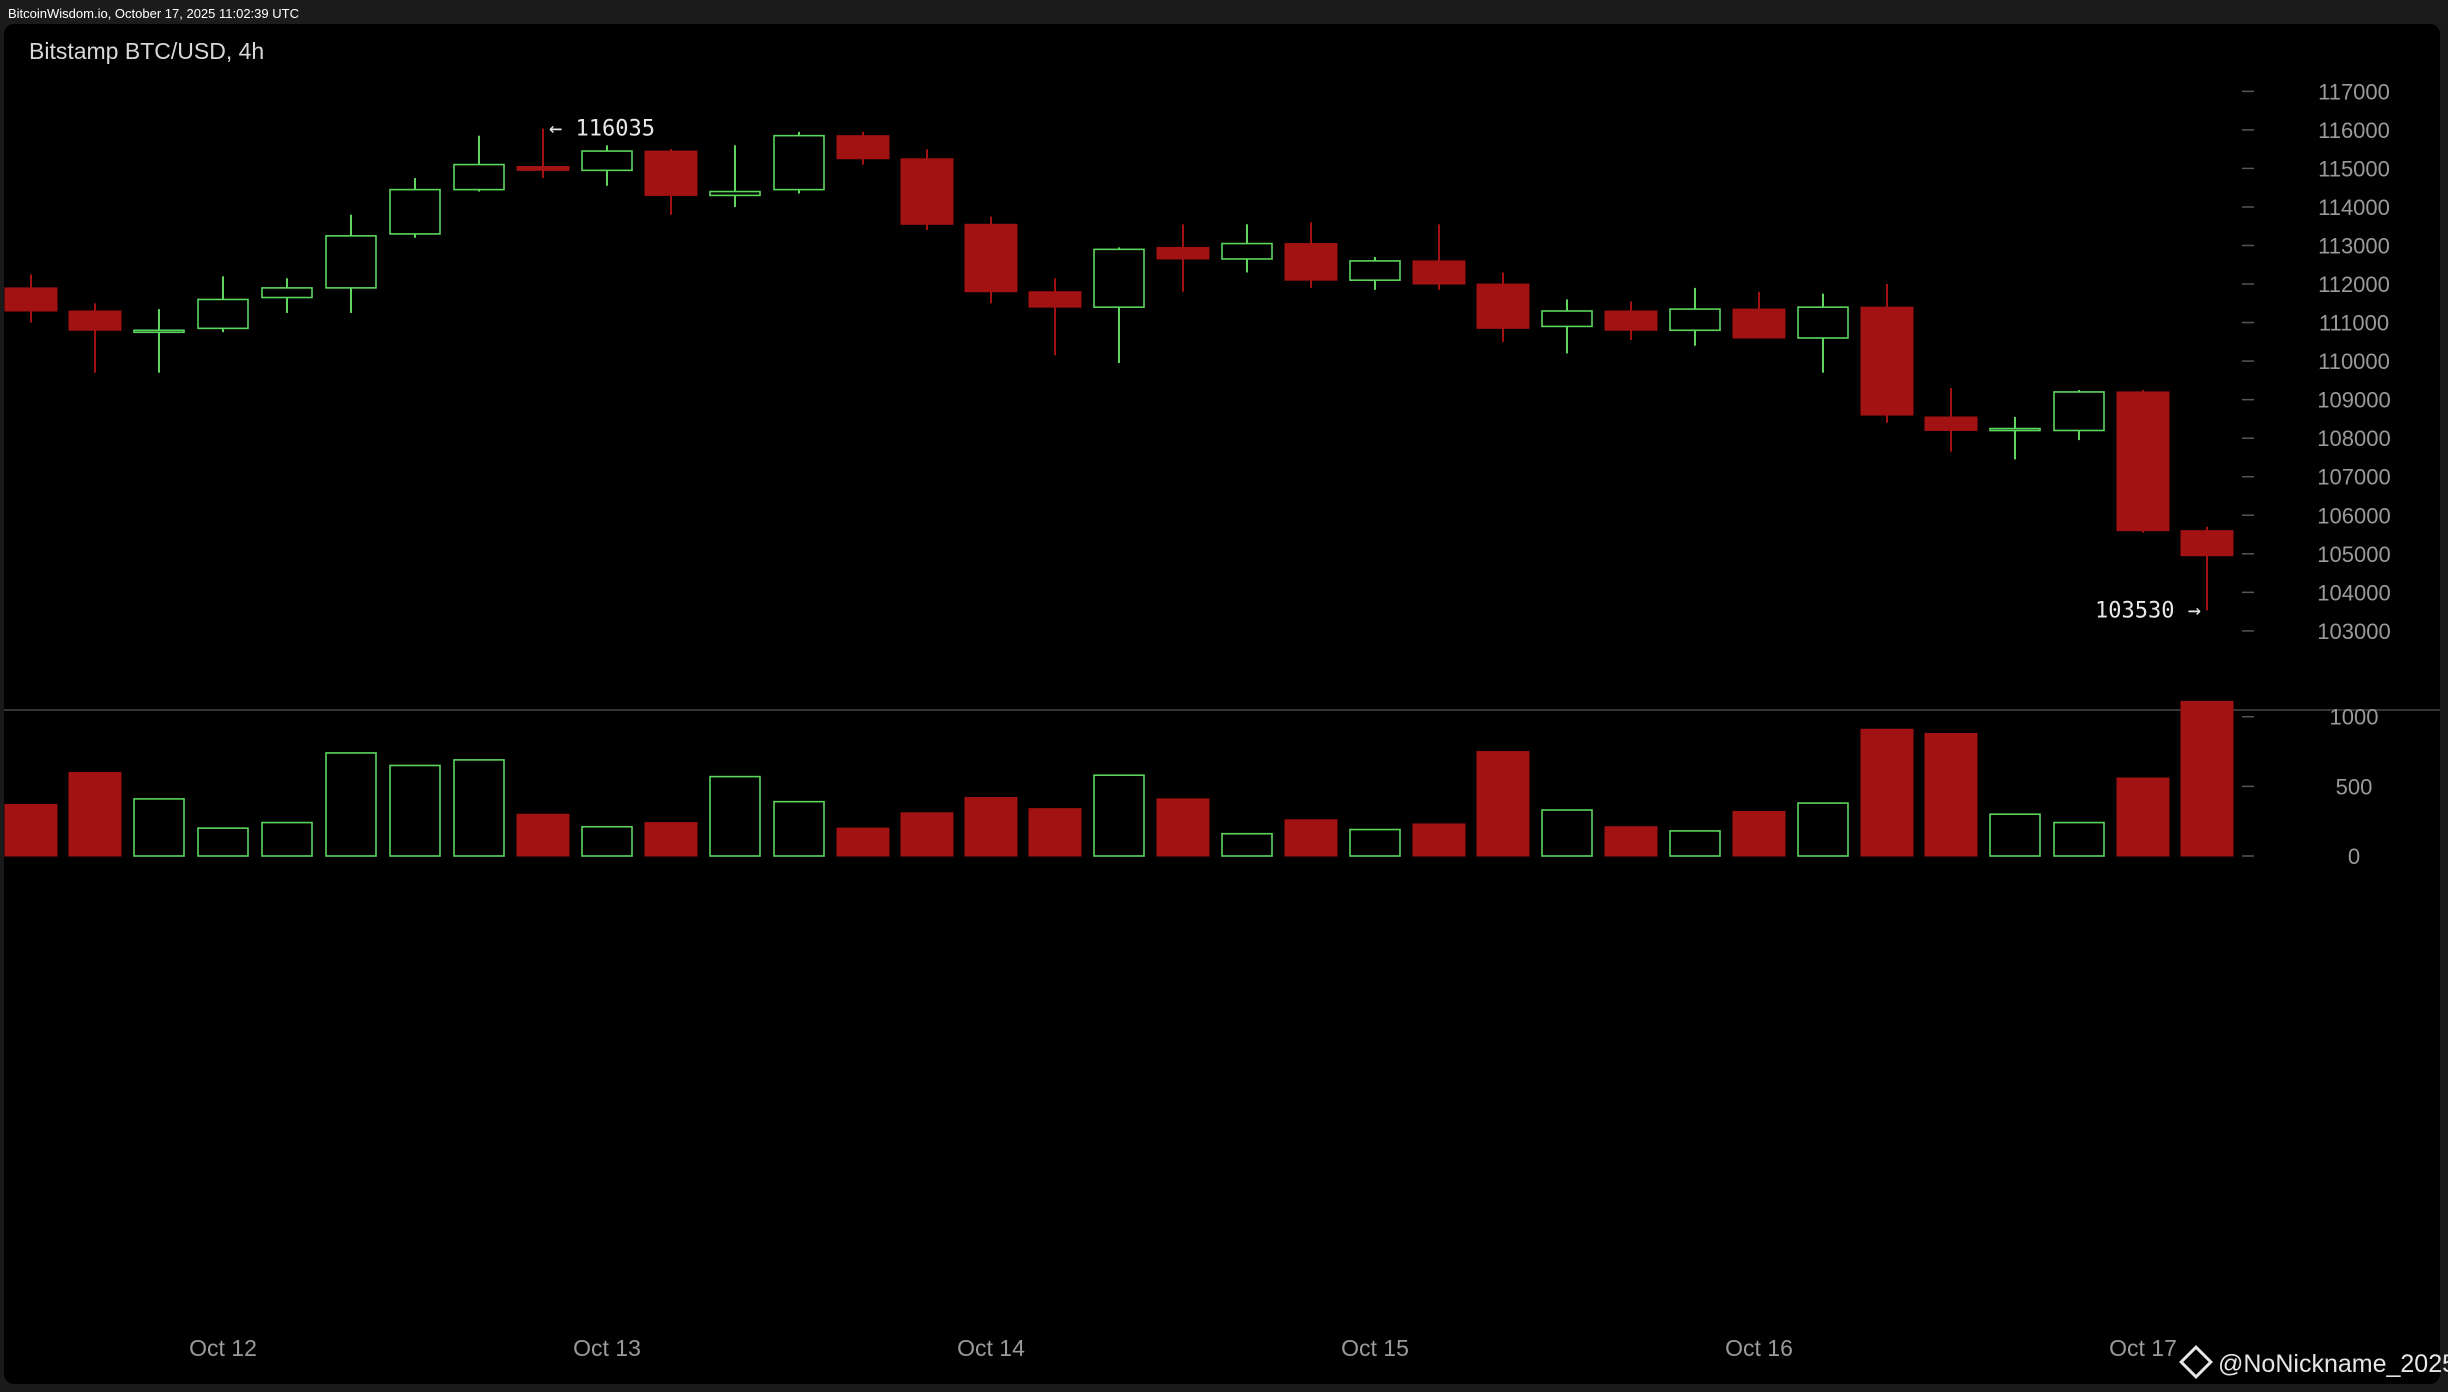 The image size is (2448, 1392). Describe the element at coordinates (2354, 323) in the screenshot. I see `price-tick-label: 111000` at that location.